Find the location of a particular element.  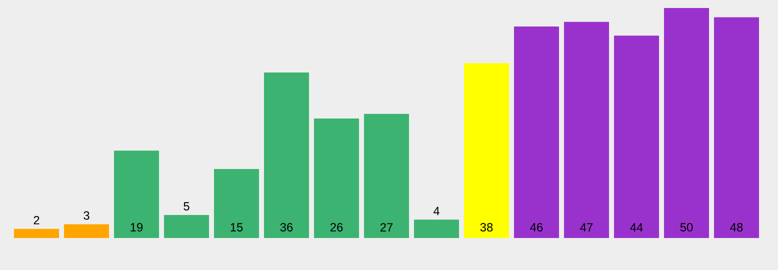

data-label: 36 is located at coordinates (286, 227).